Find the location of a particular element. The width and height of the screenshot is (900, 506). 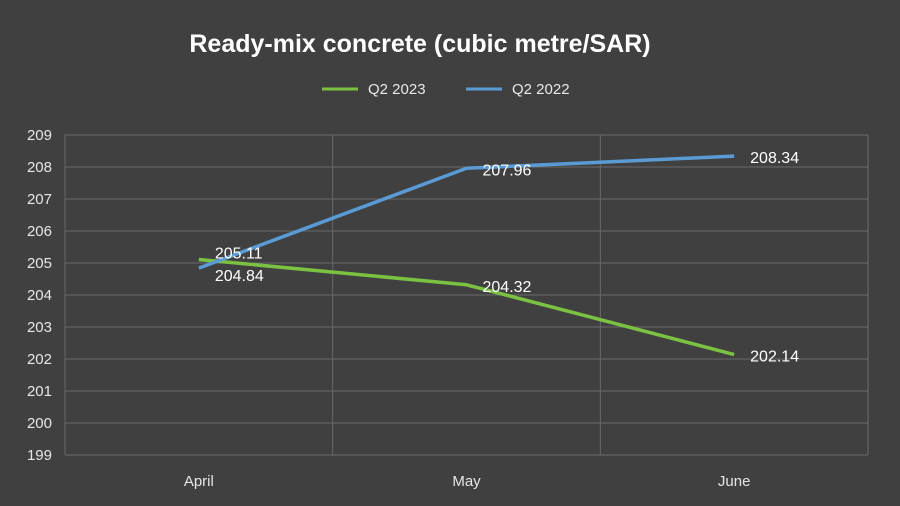

y-tick-label: 200 is located at coordinates (39, 423).